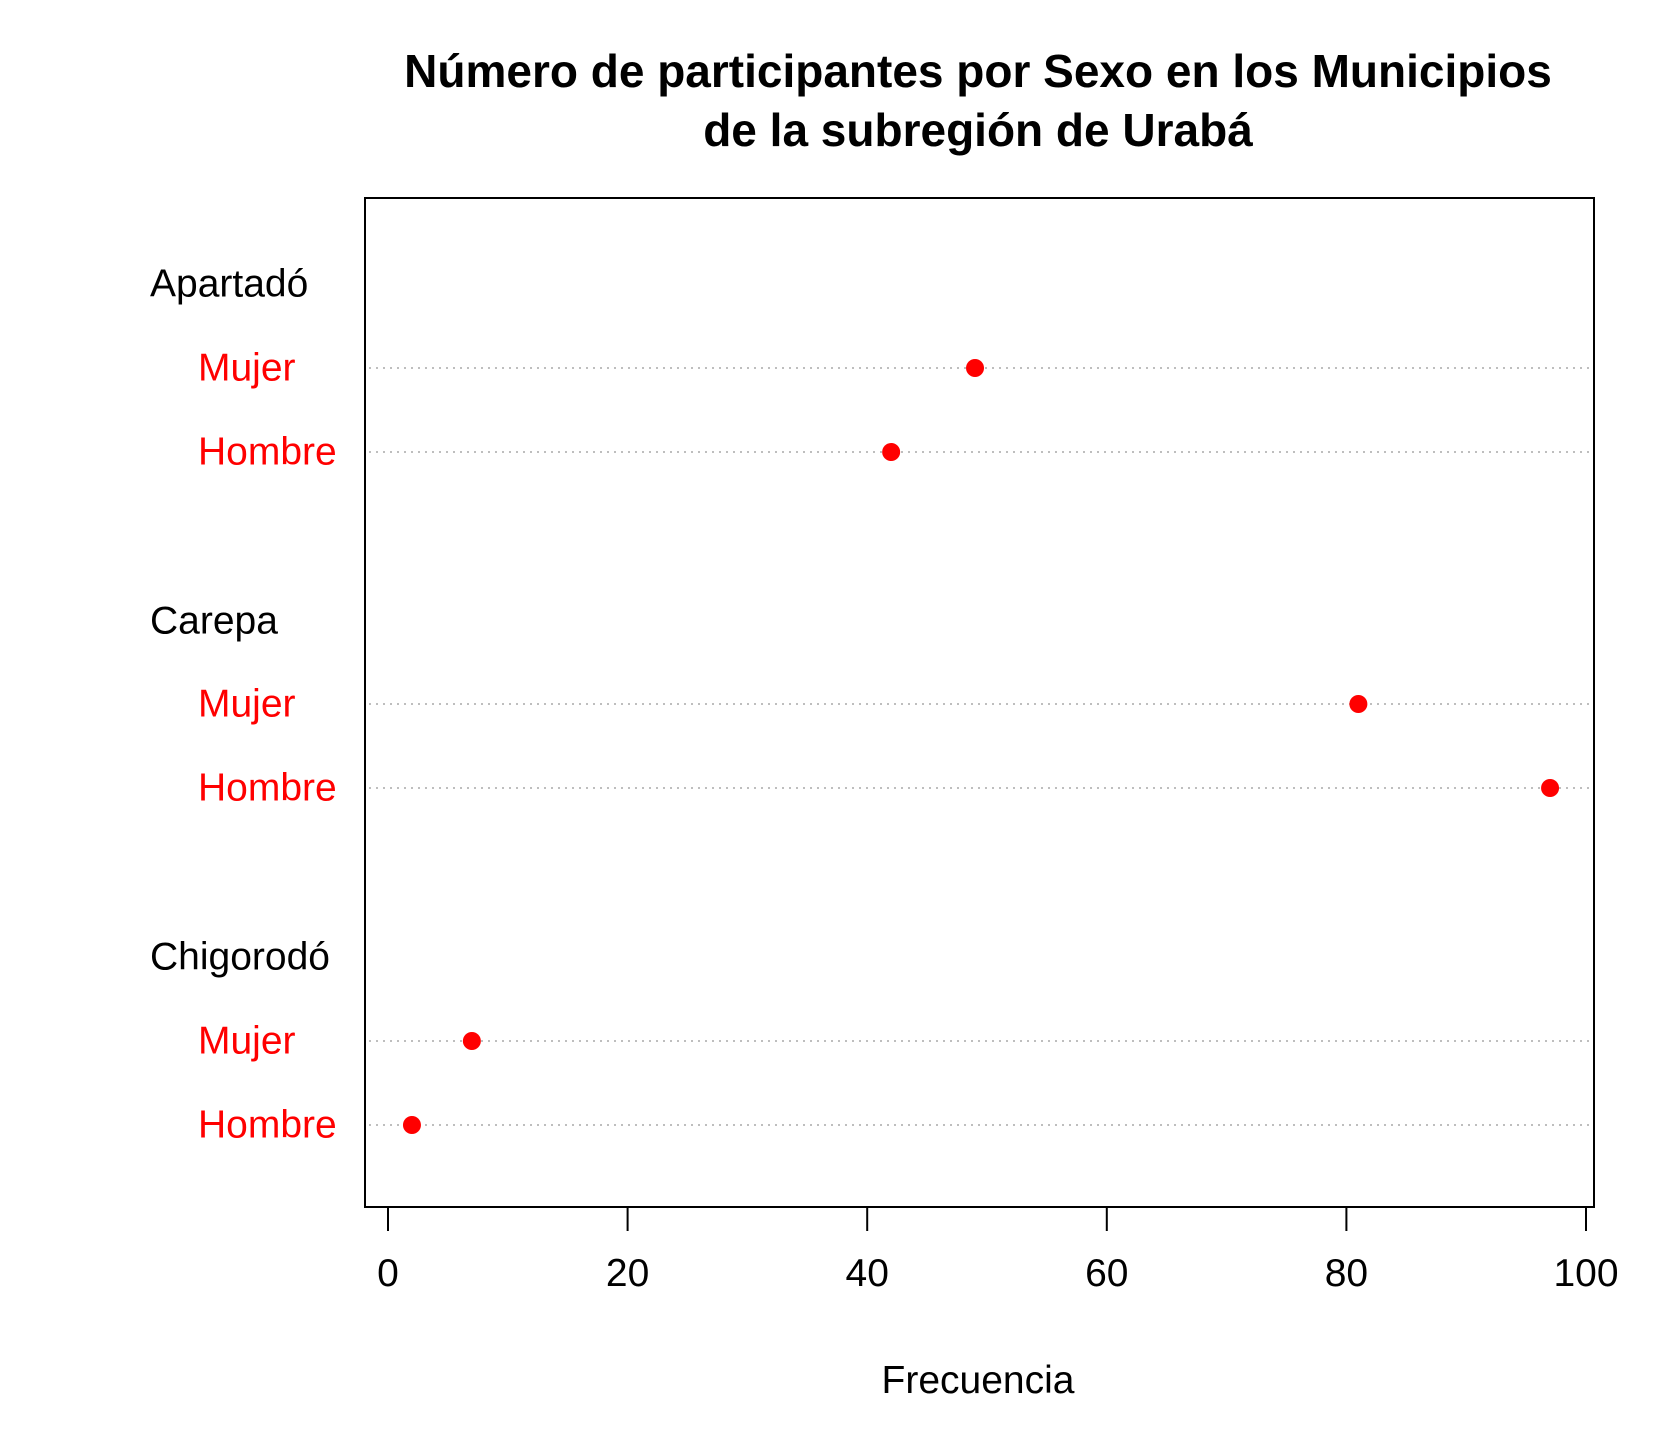 The image size is (1680, 1440). Describe the element at coordinates (214, 621) in the screenshot. I see `group-label: Carepa` at that location.